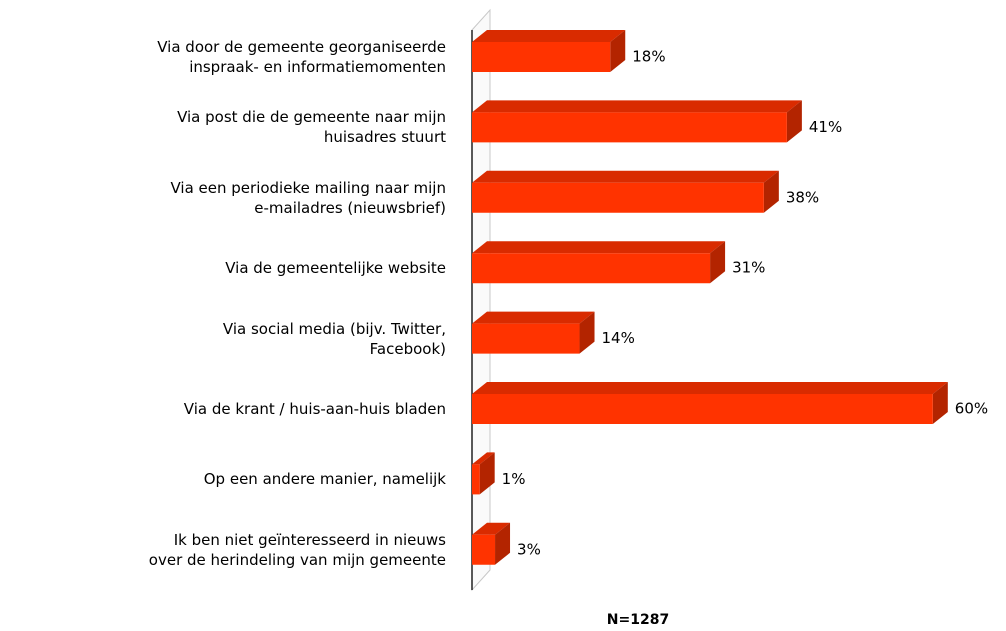 This screenshot has width=1006, height=631. Describe the element at coordinates (529, 549) in the screenshot. I see `value-label: 3%` at that location.